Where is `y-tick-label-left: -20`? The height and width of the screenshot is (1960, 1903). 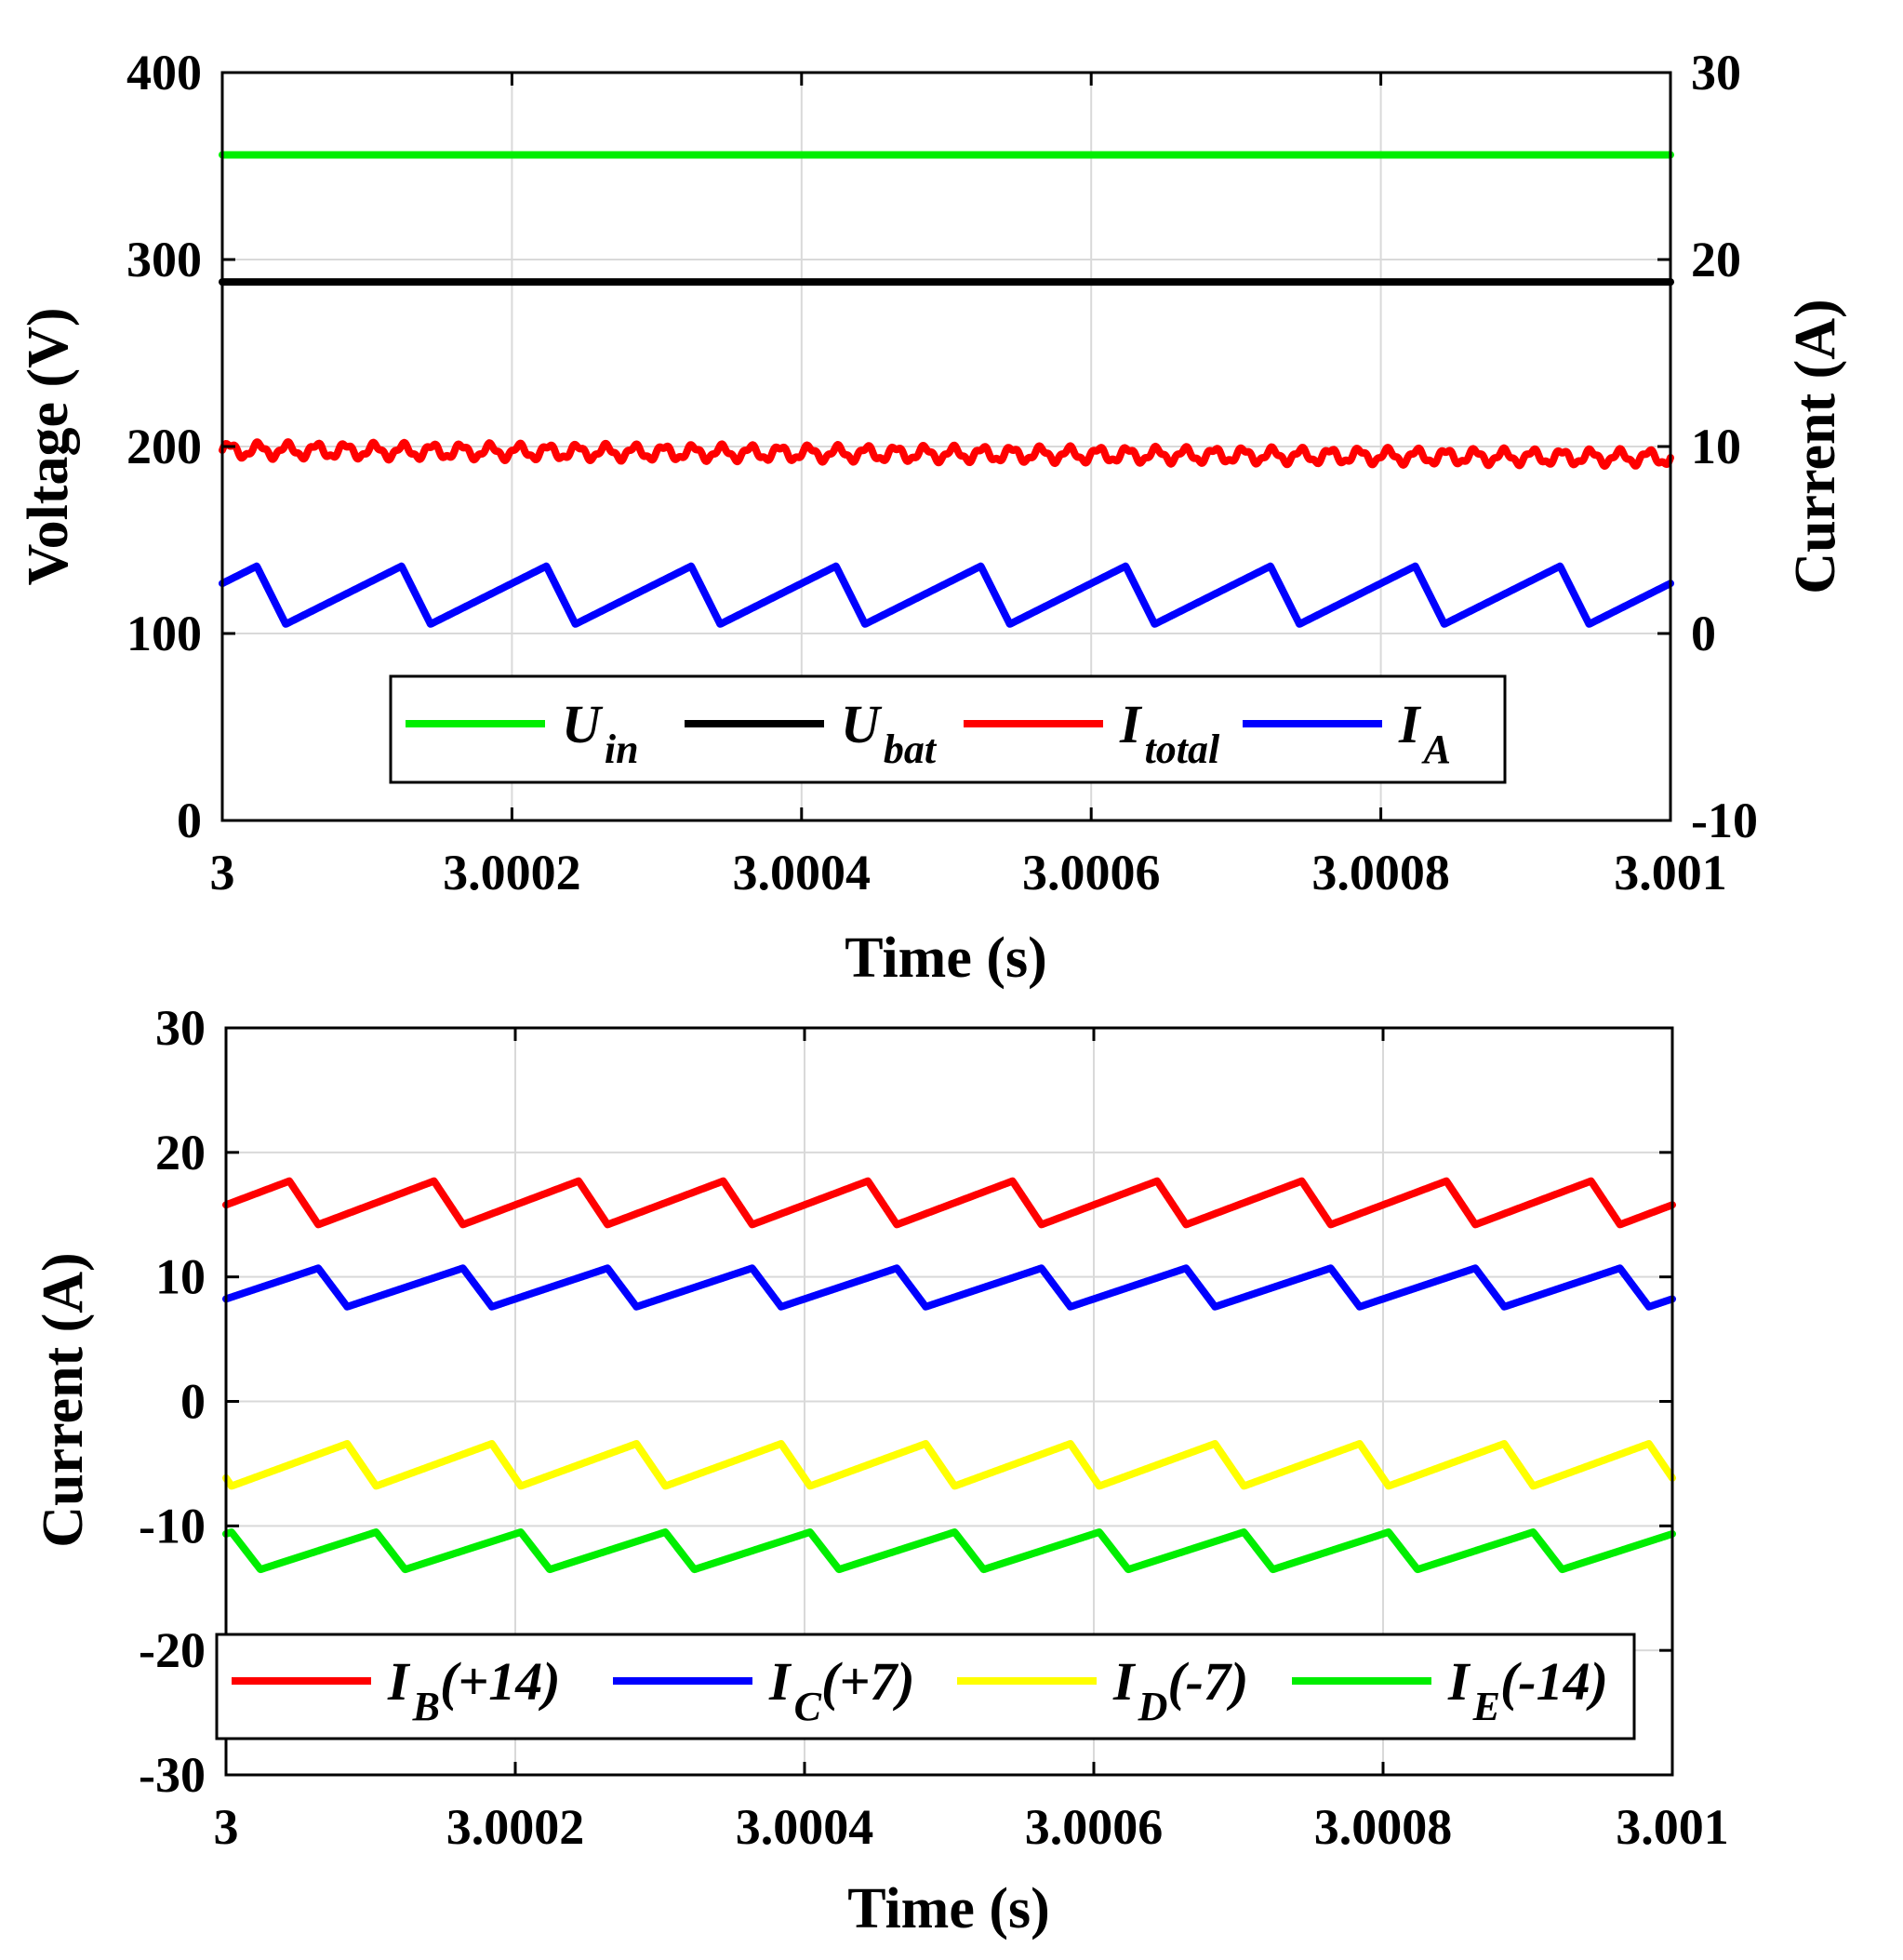
y-tick-label-left: -20 is located at coordinates (172, 1650).